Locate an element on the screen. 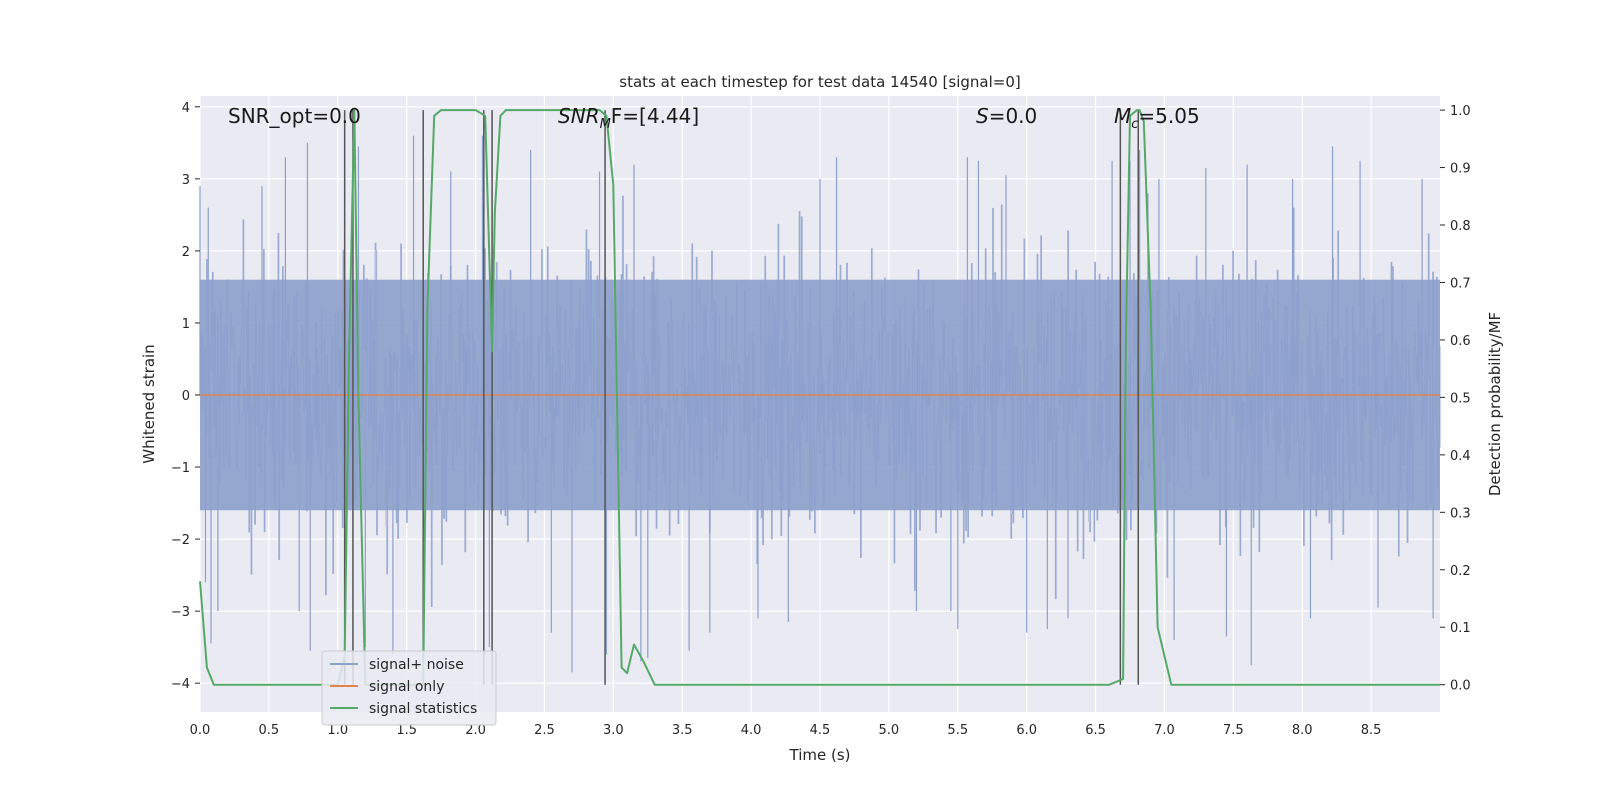 This screenshot has width=1600, height=800. x-tick-label: 8.5 is located at coordinates (1371, 730).